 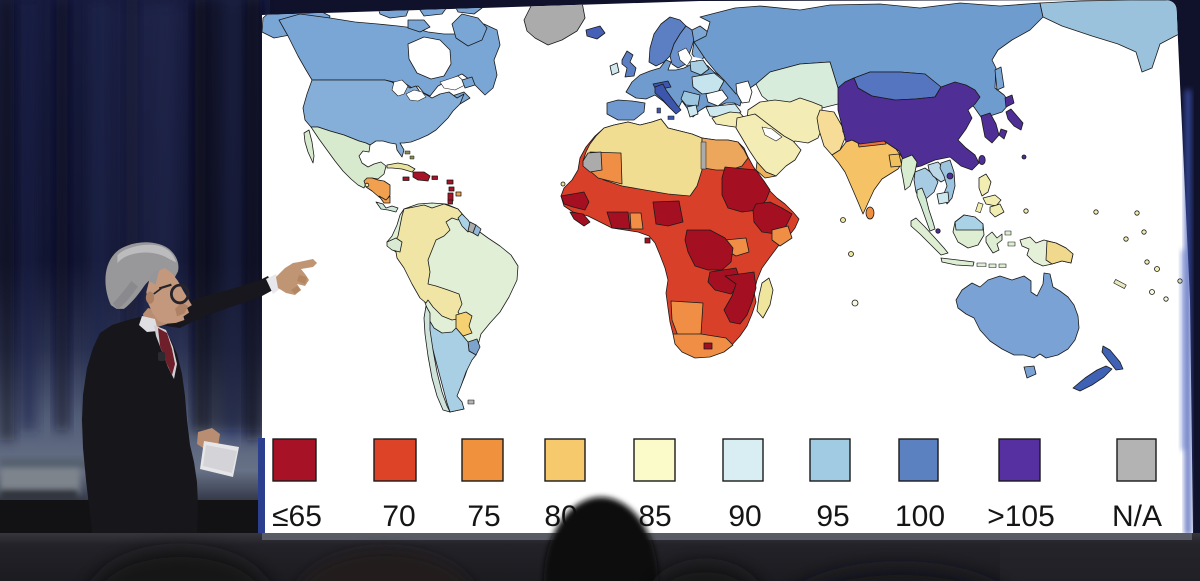 What do you see at coordinates (398, 516) in the screenshot?
I see `svg-text: 70` at bounding box center [398, 516].